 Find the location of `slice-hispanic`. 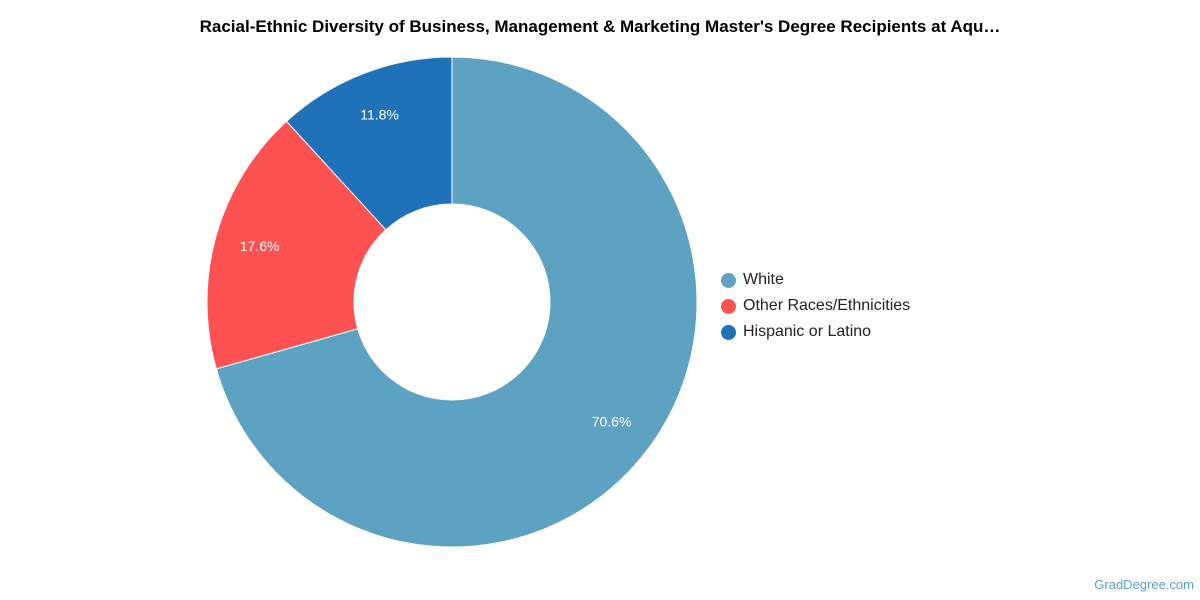

slice-hispanic is located at coordinates (369, 143).